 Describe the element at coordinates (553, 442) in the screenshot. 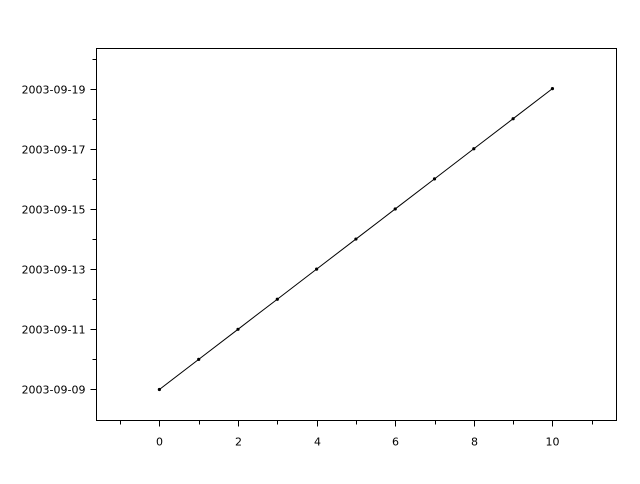

I see `x-tick-label: 10` at that location.